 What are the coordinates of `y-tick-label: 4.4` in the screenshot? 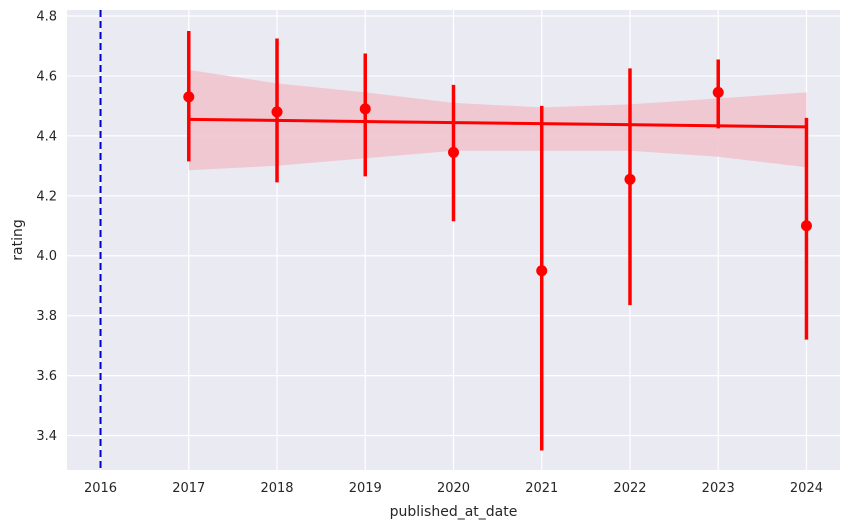 It's located at (46, 136).